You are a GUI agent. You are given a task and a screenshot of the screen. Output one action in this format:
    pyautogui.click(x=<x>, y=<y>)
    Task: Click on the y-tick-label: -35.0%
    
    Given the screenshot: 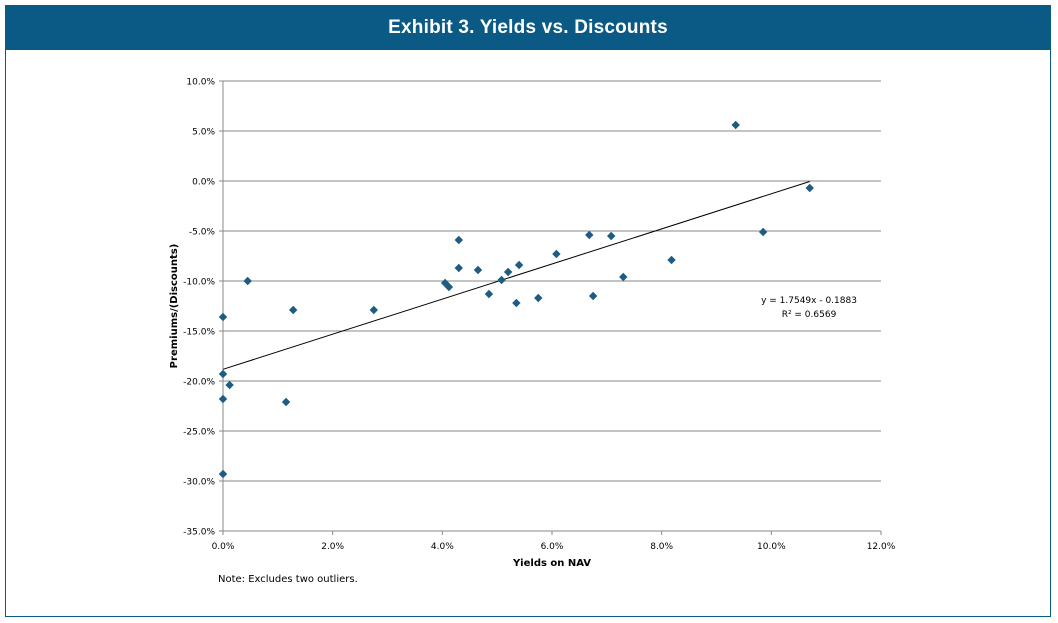 What is the action you would take?
    pyautogui.click(x=199, y=533)
    